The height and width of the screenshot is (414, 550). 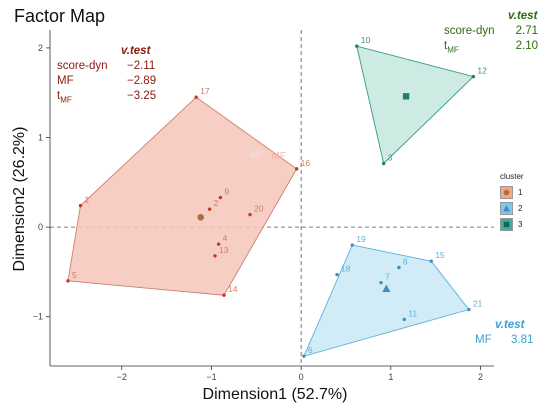 I want to click on x-tick-label: −1, so click(x=211, y=377).